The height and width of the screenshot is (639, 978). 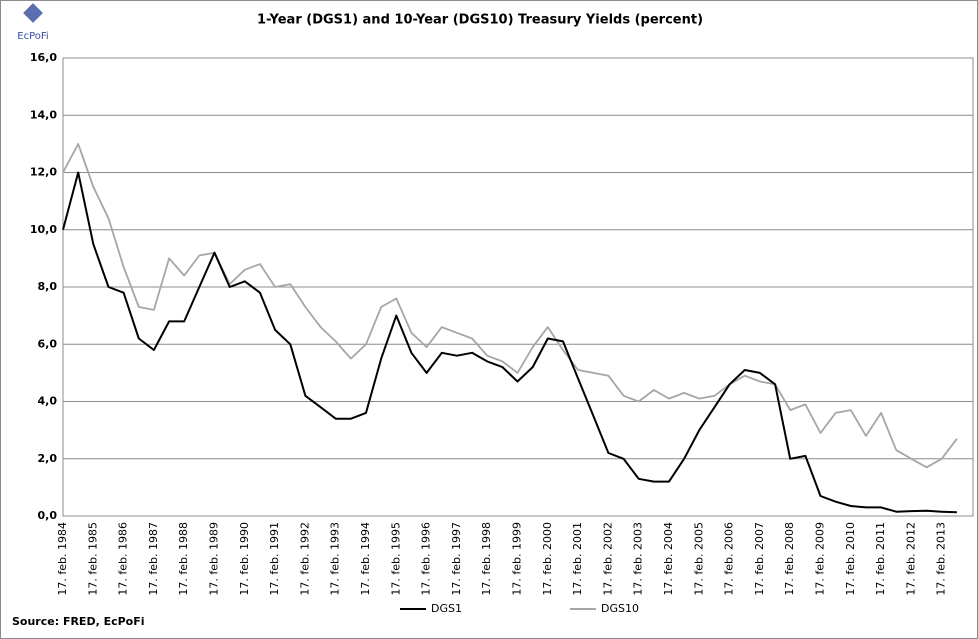 What do you see at coordinates (153, 559) in the screenshot?
I see `x-tick-label: 17. feb. 1987` at bounding box center [153, 559].